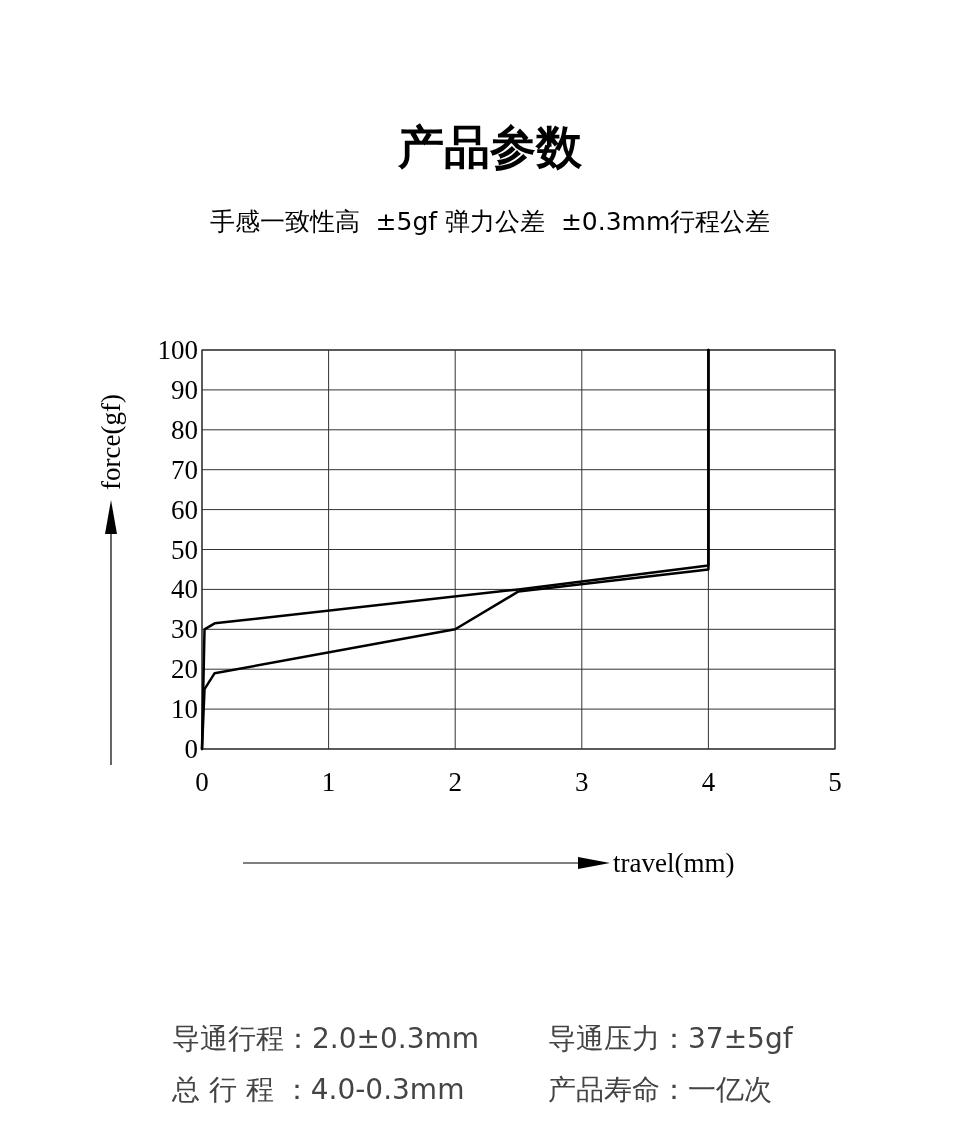 This screenshot has height=1137, width=980. Describe the element at coordinates (184, 629) in the screenshot. I see `y-tick-label: 30` at that location.